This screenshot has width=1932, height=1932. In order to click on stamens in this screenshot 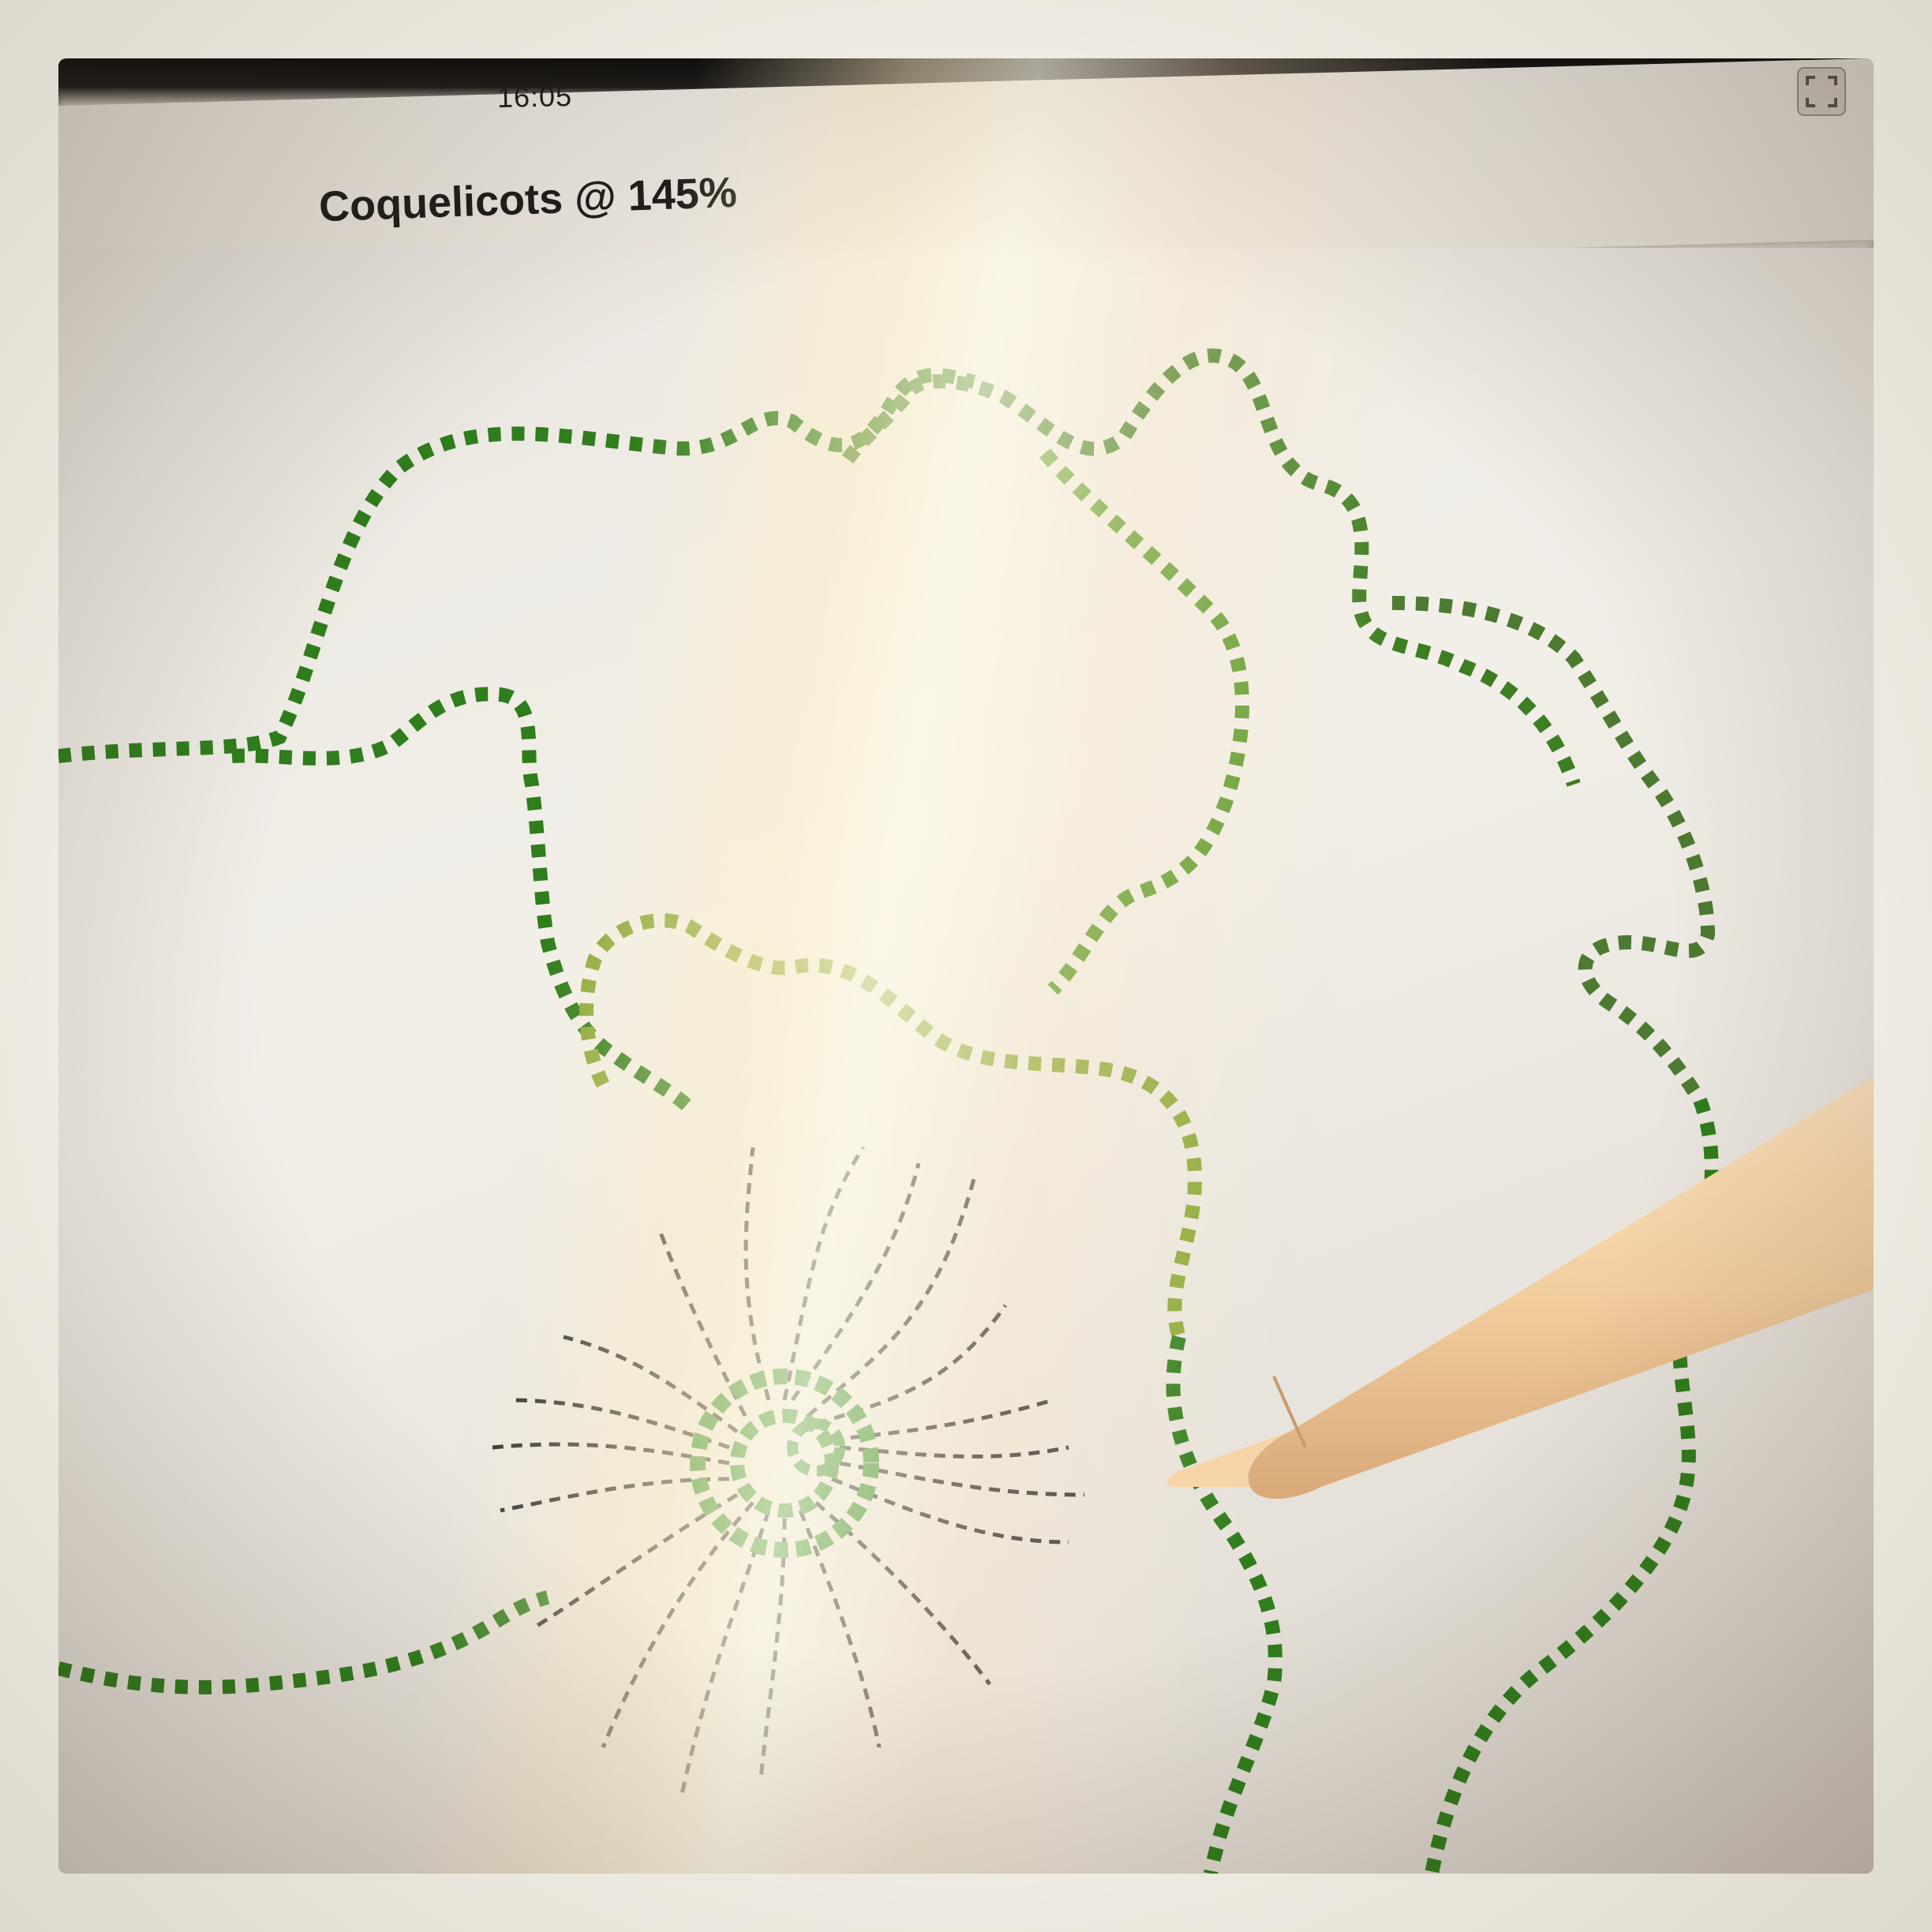, I will do `click(788, 1470)`.